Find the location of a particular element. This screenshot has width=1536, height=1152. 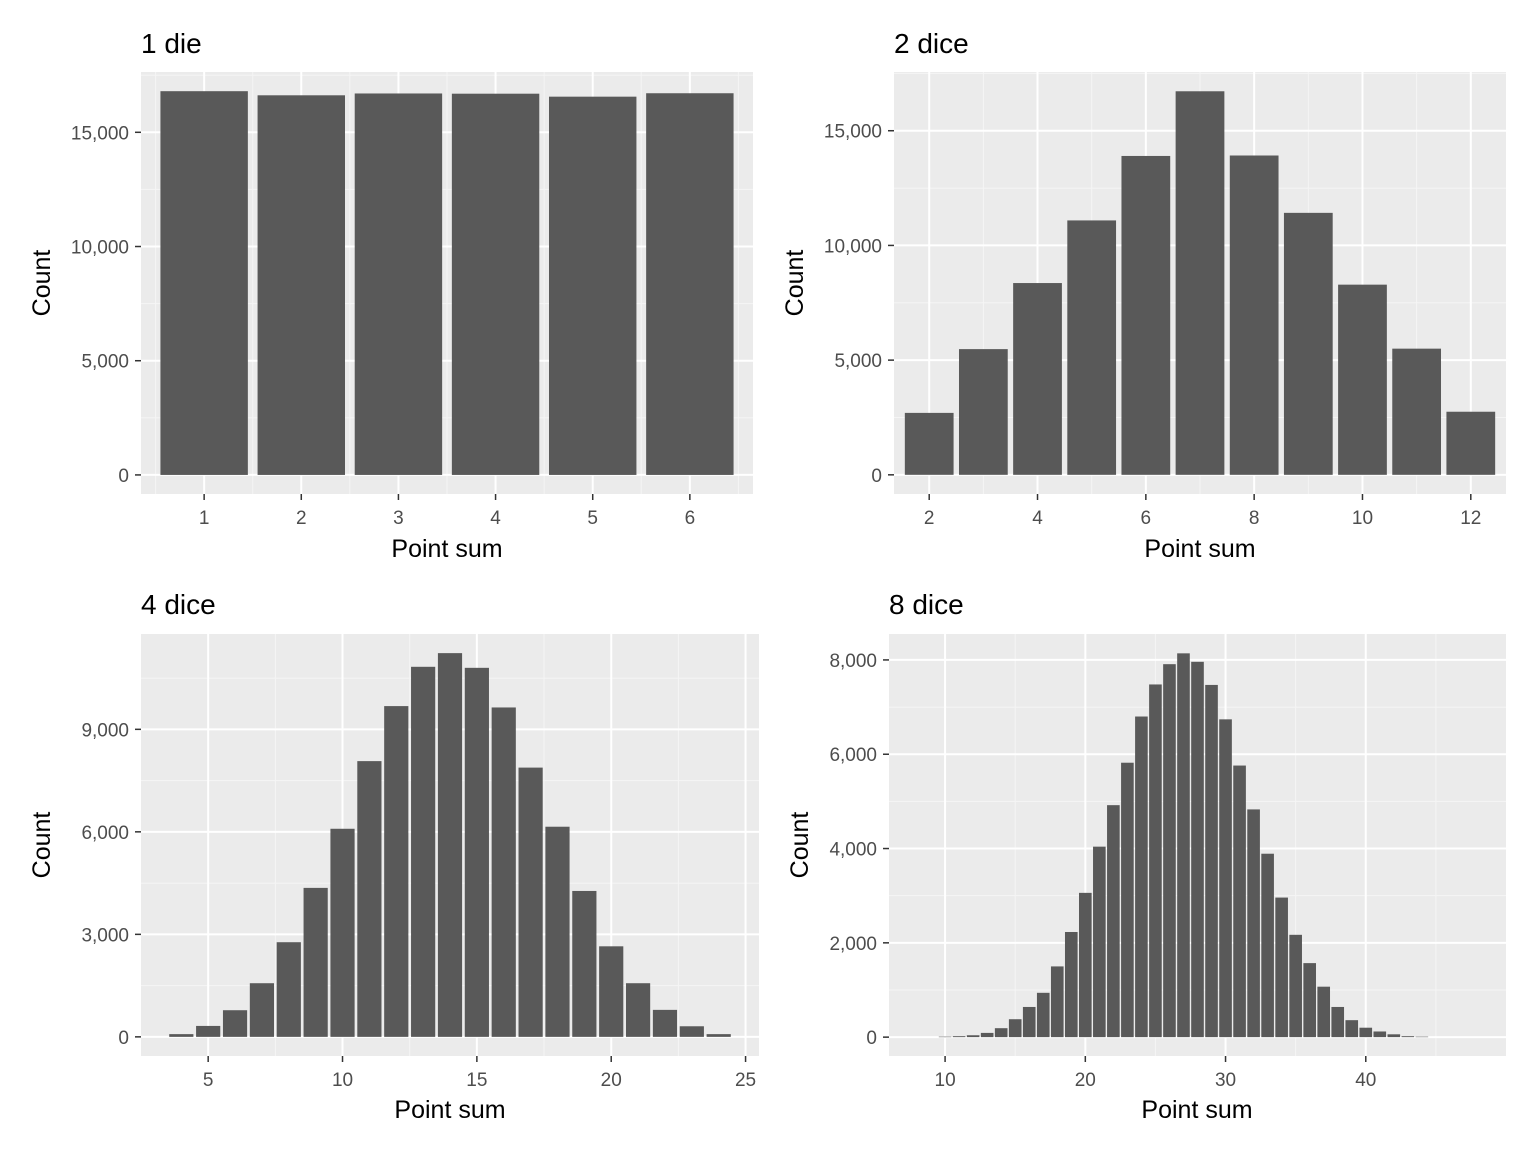

y-tick-label: 10,000 is located at coordinates (853, 246).